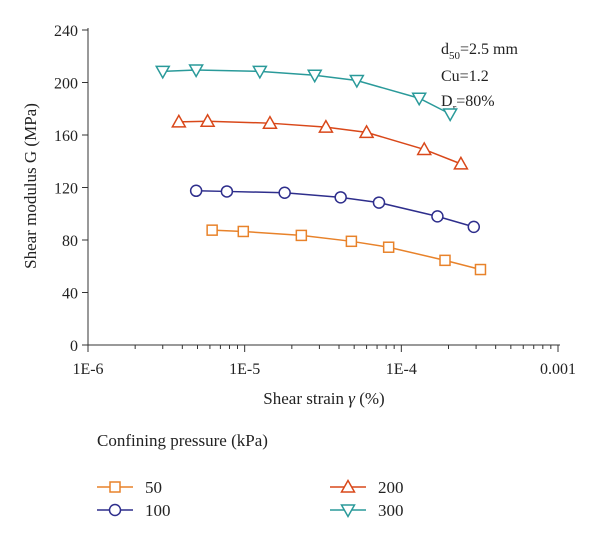  Describe the element at coordinates (465, 76) in the screenshot. I see `annotation-cu: Cu=1.2` at that location.